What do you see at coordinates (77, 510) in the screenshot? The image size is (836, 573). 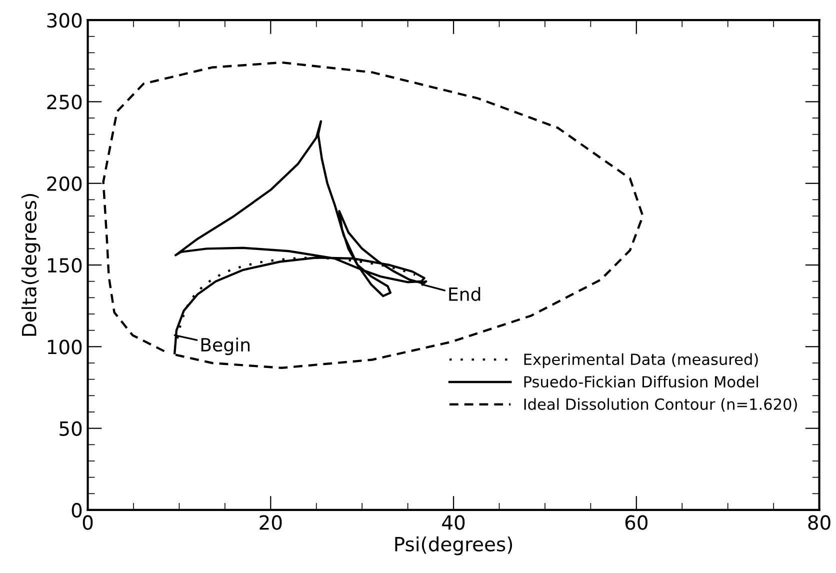 I see `y-tick-label: 0` at bounding box center [77, 510].